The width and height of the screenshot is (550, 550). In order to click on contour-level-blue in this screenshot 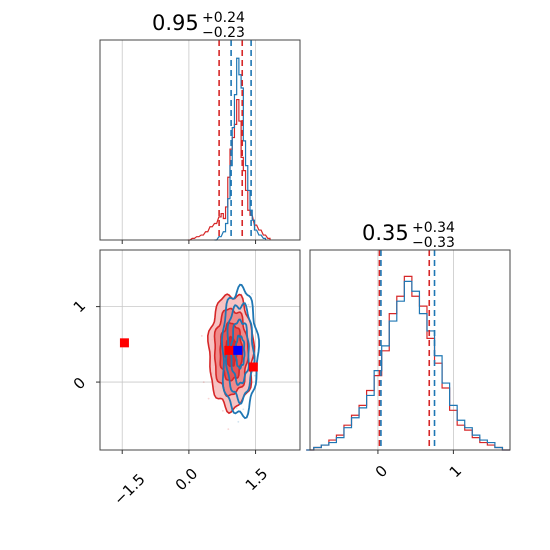, I will do `click(240, 351)`.